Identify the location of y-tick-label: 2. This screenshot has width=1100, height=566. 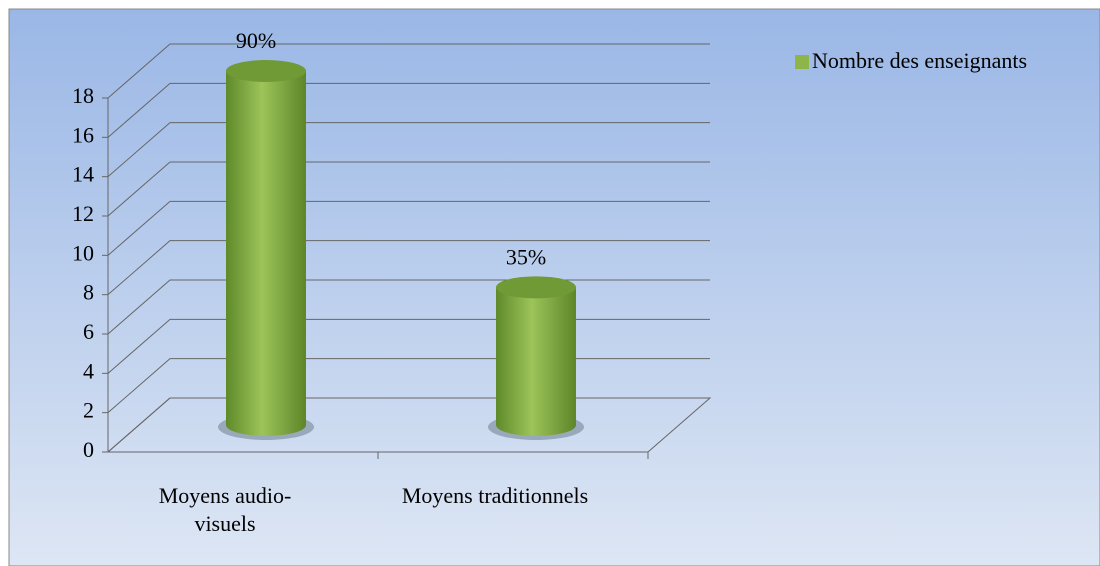
(88, 410).